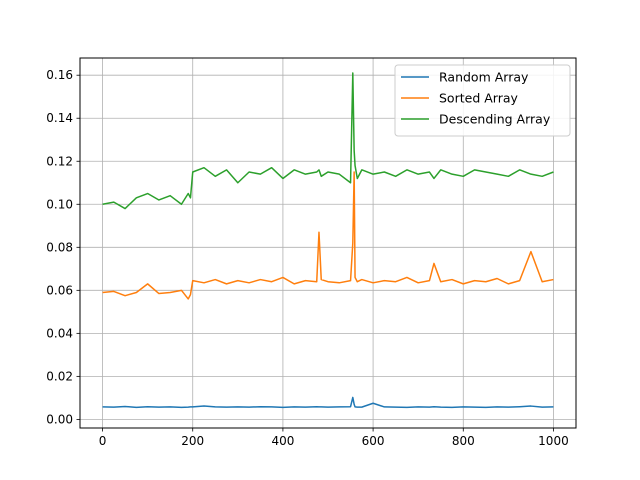 The height and width of the screenshot is (480, 640). Describe the element at coordinates (59, 376) in the screenshot. I see `y-tick-label: 0.02` at that location.